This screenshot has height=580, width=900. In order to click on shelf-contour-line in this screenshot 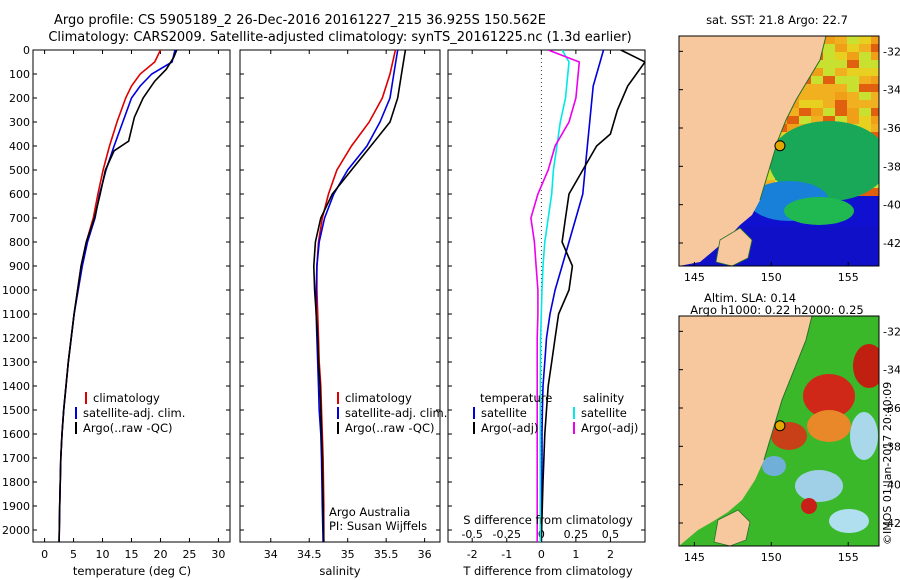, I will do `click(793, 118)`.